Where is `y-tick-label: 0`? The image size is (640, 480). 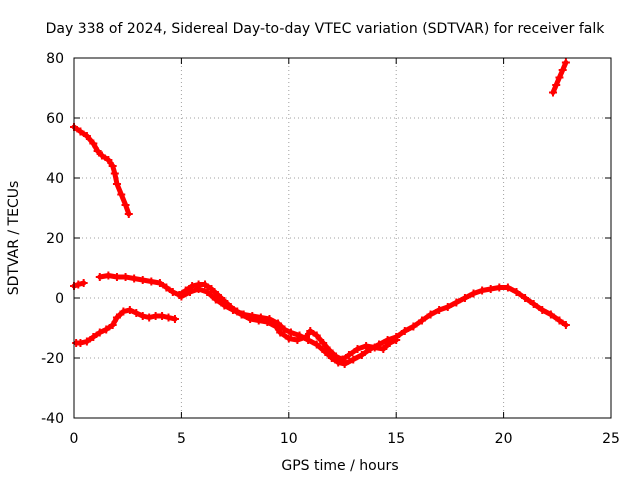
y-tick-label: 0 is located at coordinates (59, 299).